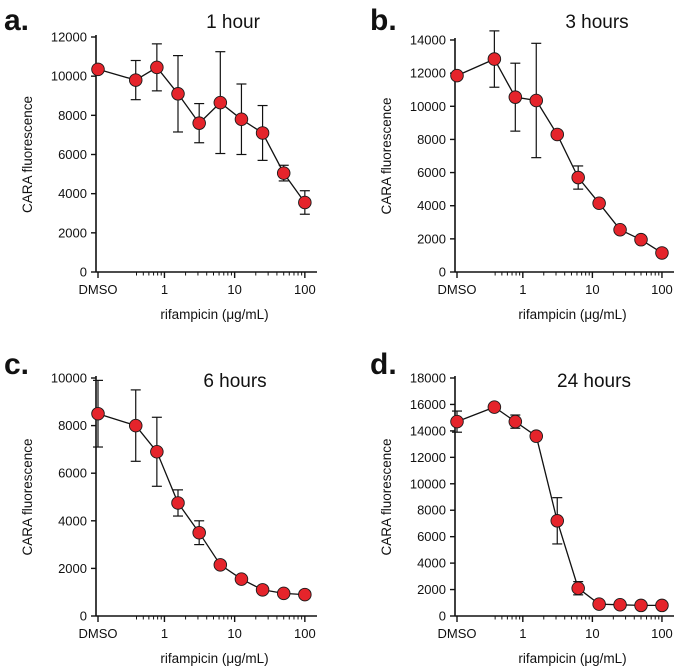 Image resolution: width=700 pixels, height=672 pixels. I want to click on panel-letter: d., so click(383, 364).